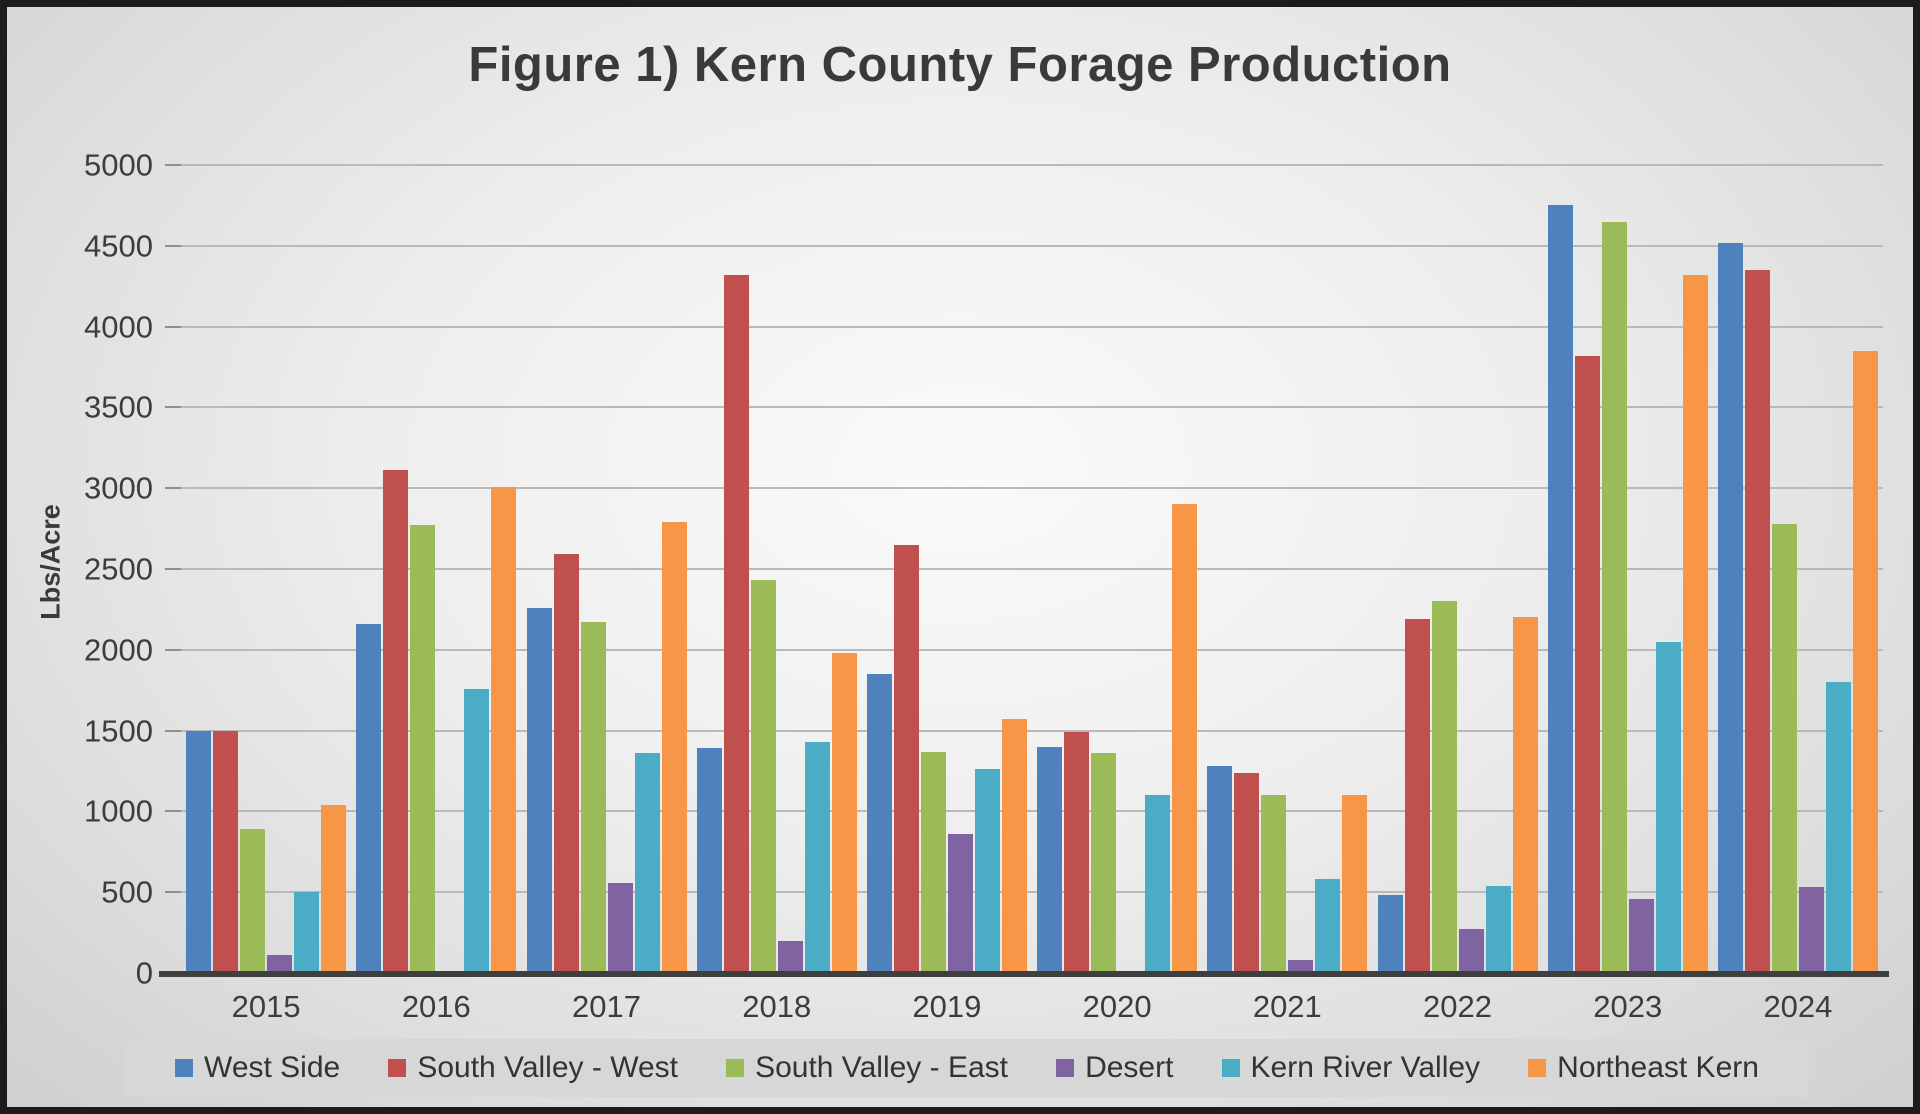 Image resolution: width=1920 pixels, height=1114 pixels. What do you see at coordinates (947, 1006) in the screenshot?
I see `x-axis-tick-label: 2019` at bounding box center [947, 1006].